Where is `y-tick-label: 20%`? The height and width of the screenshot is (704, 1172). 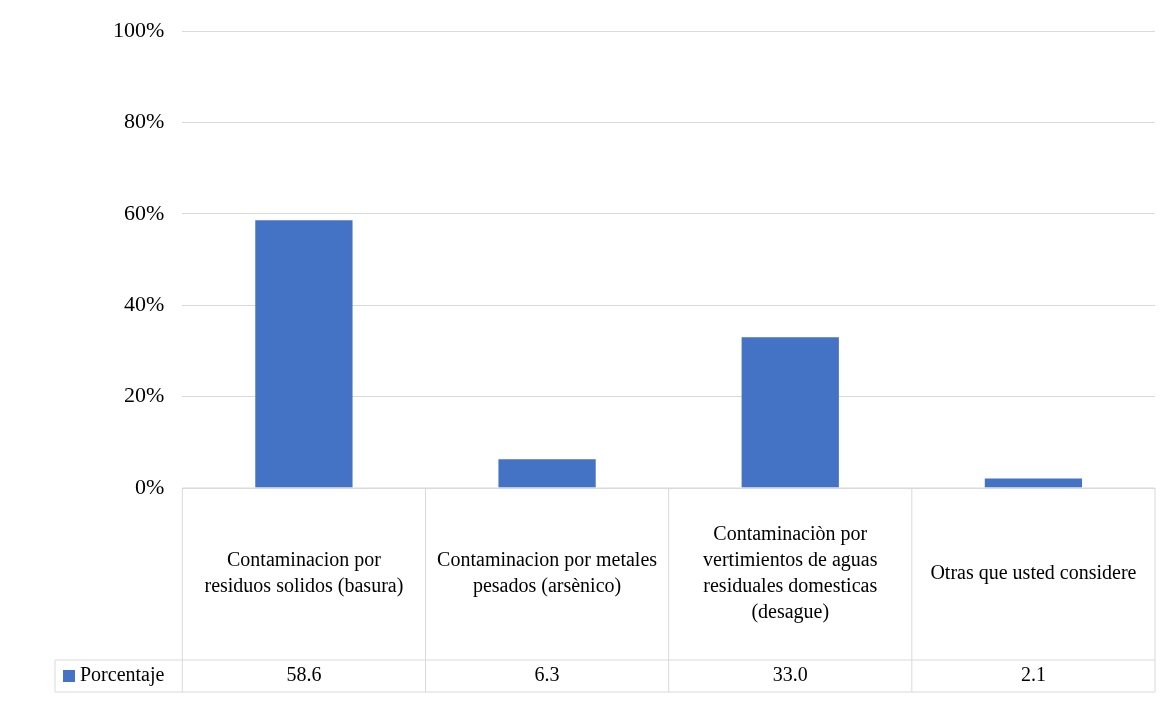 y-tick-label: 20% is located at coordinates (144, 395).